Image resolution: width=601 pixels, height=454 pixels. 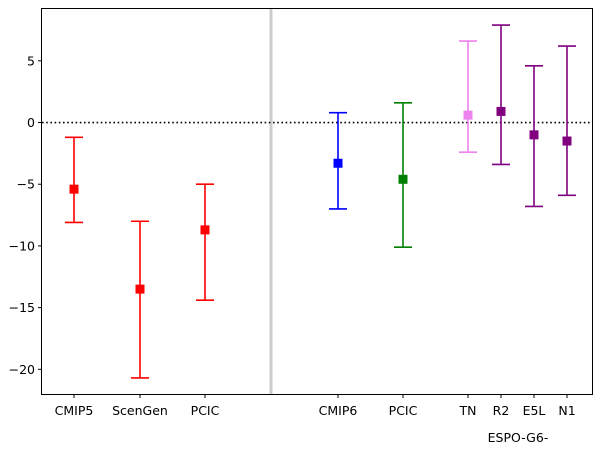 What do you see at coordinates (74, 410) in the screenshot?
I see `x-tick-label: CMIP5` at bounding box center [74, 410].